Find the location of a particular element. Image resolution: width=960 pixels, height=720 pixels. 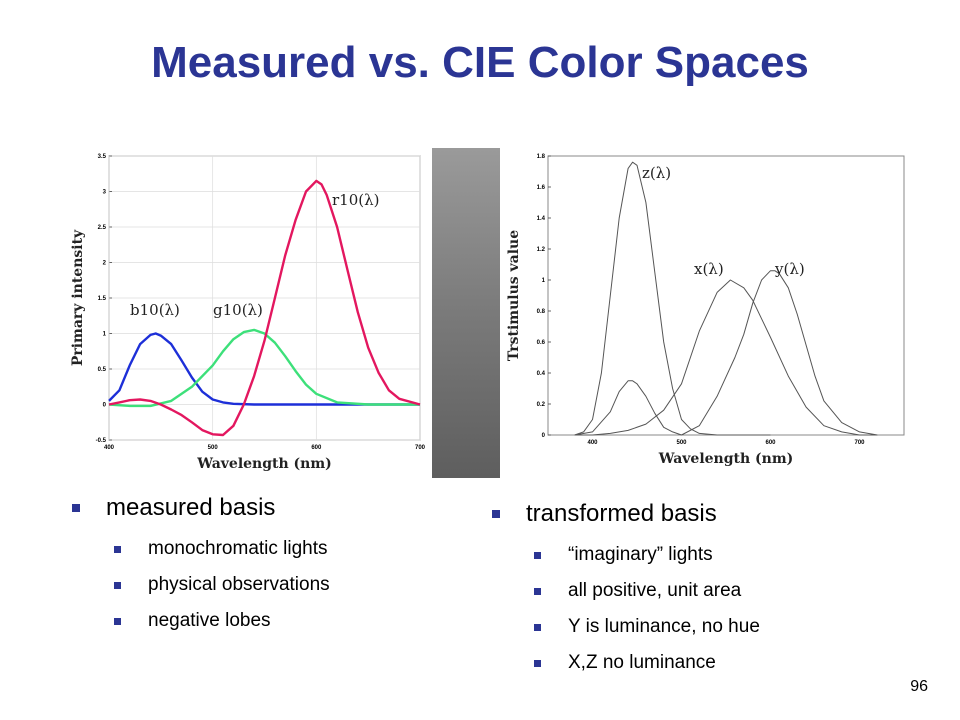

list-item: all positive, unit area is located at coordinates (647, 591).